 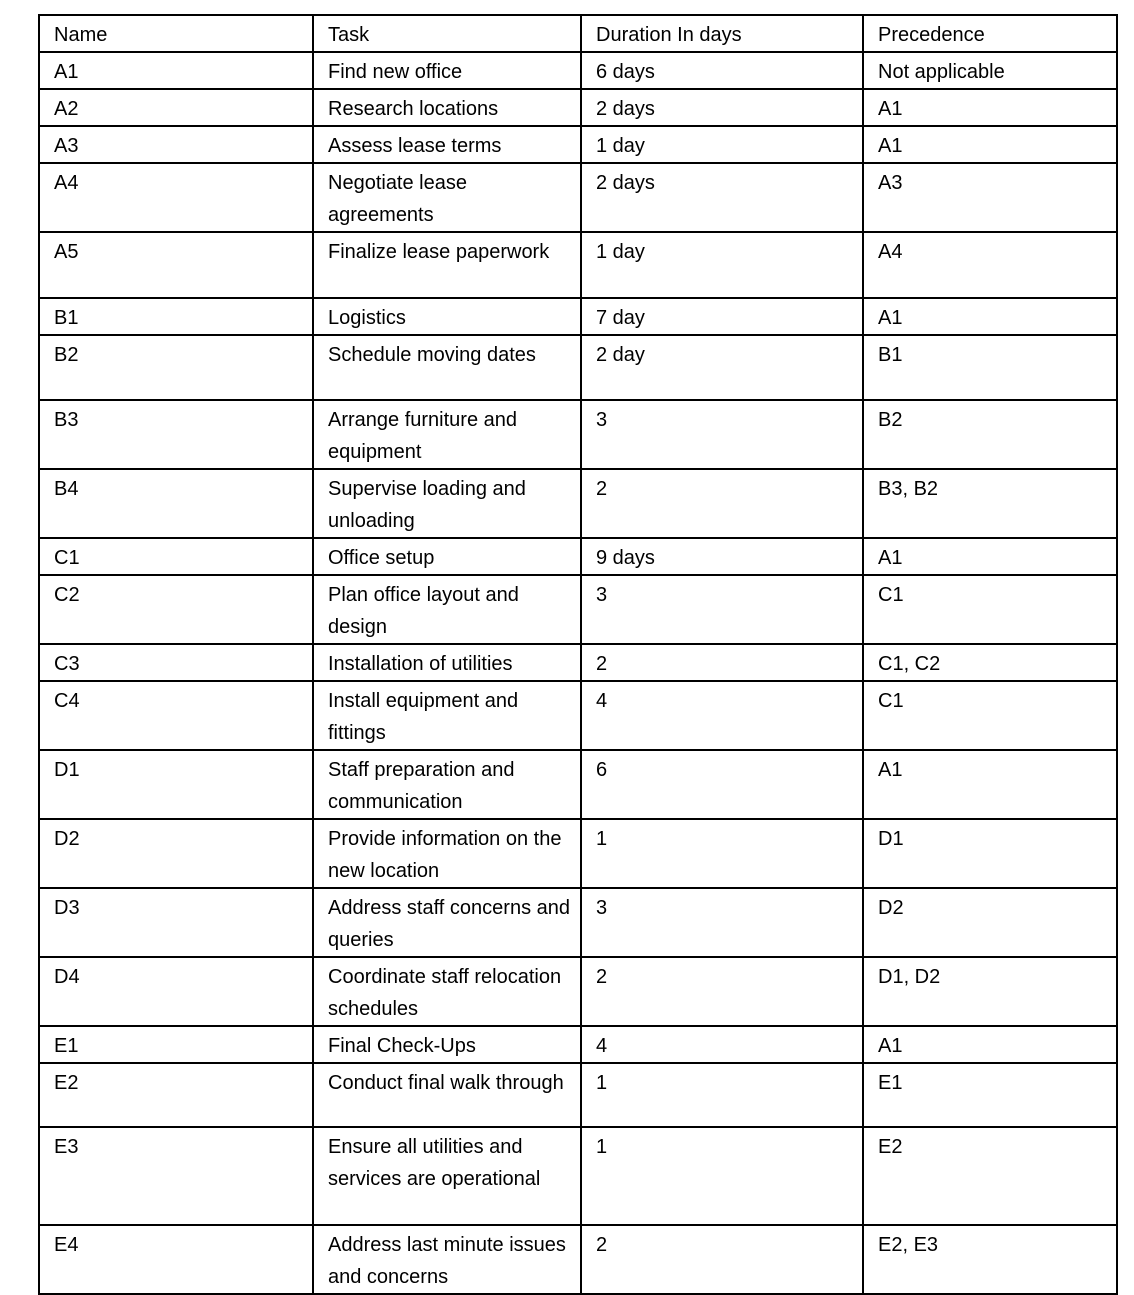 I want to click on cell-precedence: B2, so click(x=990, y=434).